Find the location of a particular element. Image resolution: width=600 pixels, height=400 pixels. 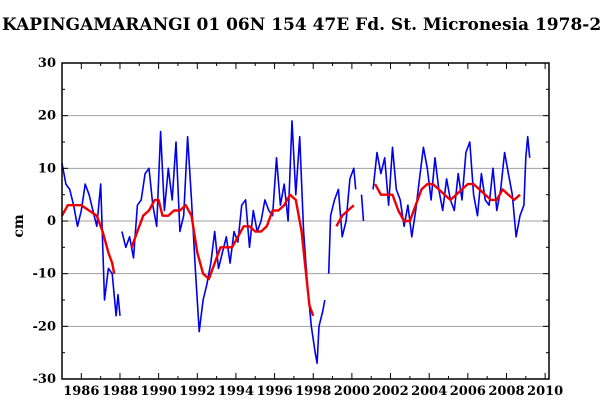

x-tick-label: 2006 is located at coordinates (468, 391).